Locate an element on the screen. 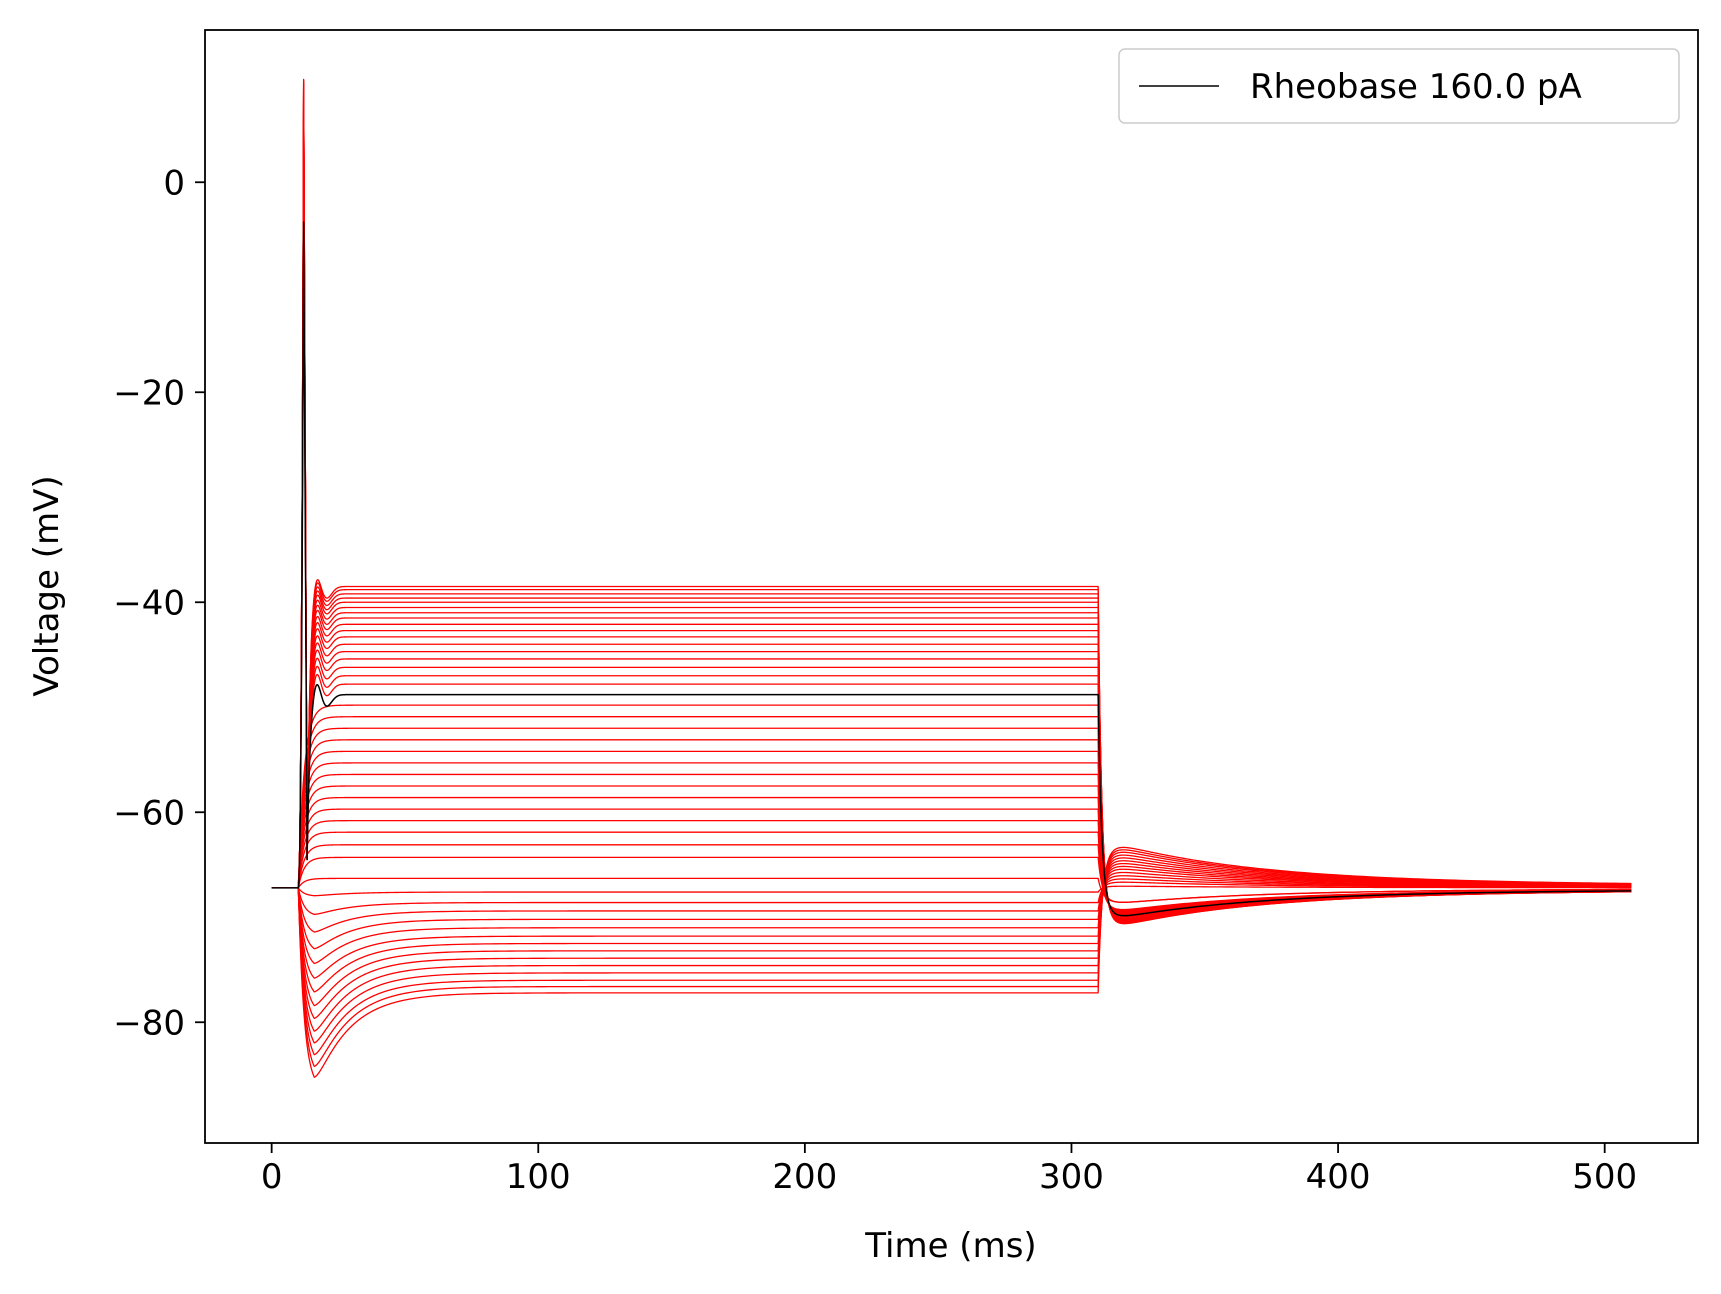  y-tick-label: −60 is located at coordinates (149, 813).